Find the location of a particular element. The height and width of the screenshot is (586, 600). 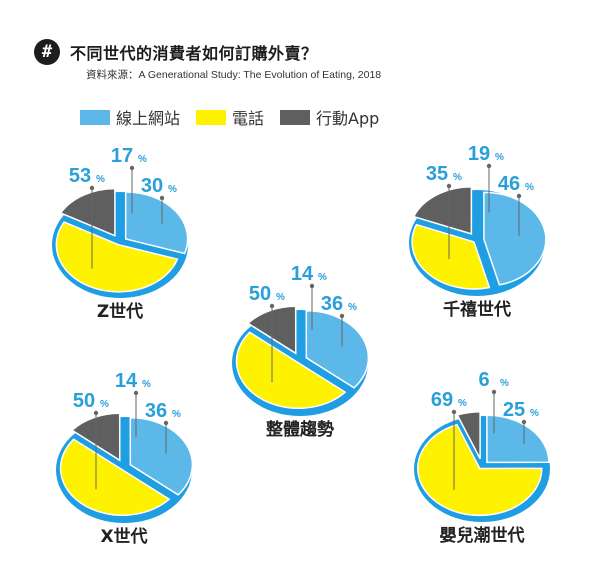

legend-item-phone: 電話 is located at coordinates (230, 117).